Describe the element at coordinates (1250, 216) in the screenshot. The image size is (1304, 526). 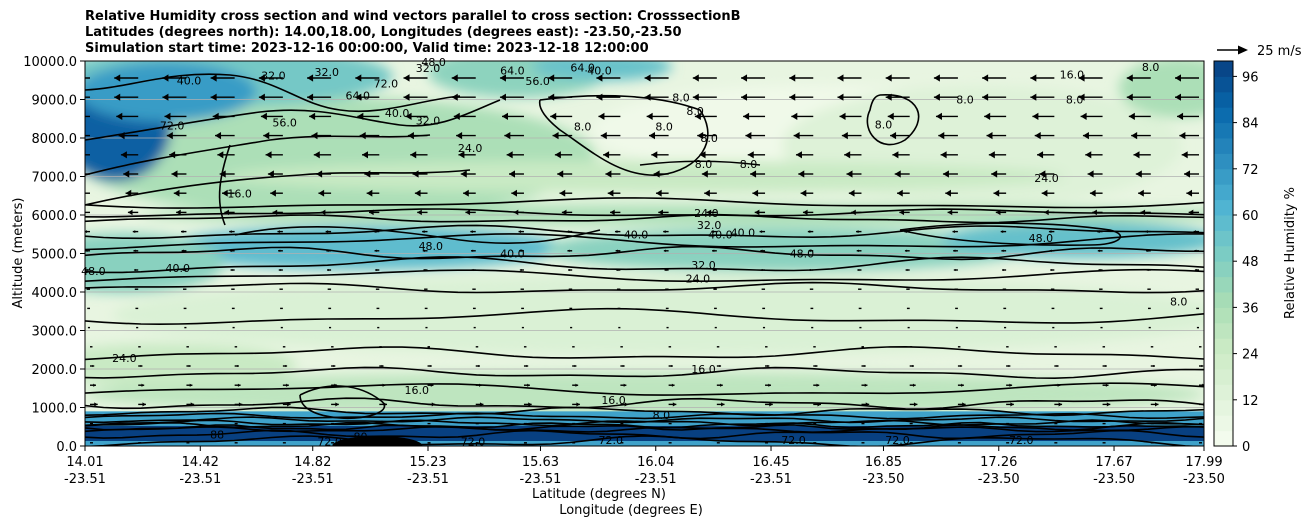
I see `colorbar-tick-label: 60` at that location.